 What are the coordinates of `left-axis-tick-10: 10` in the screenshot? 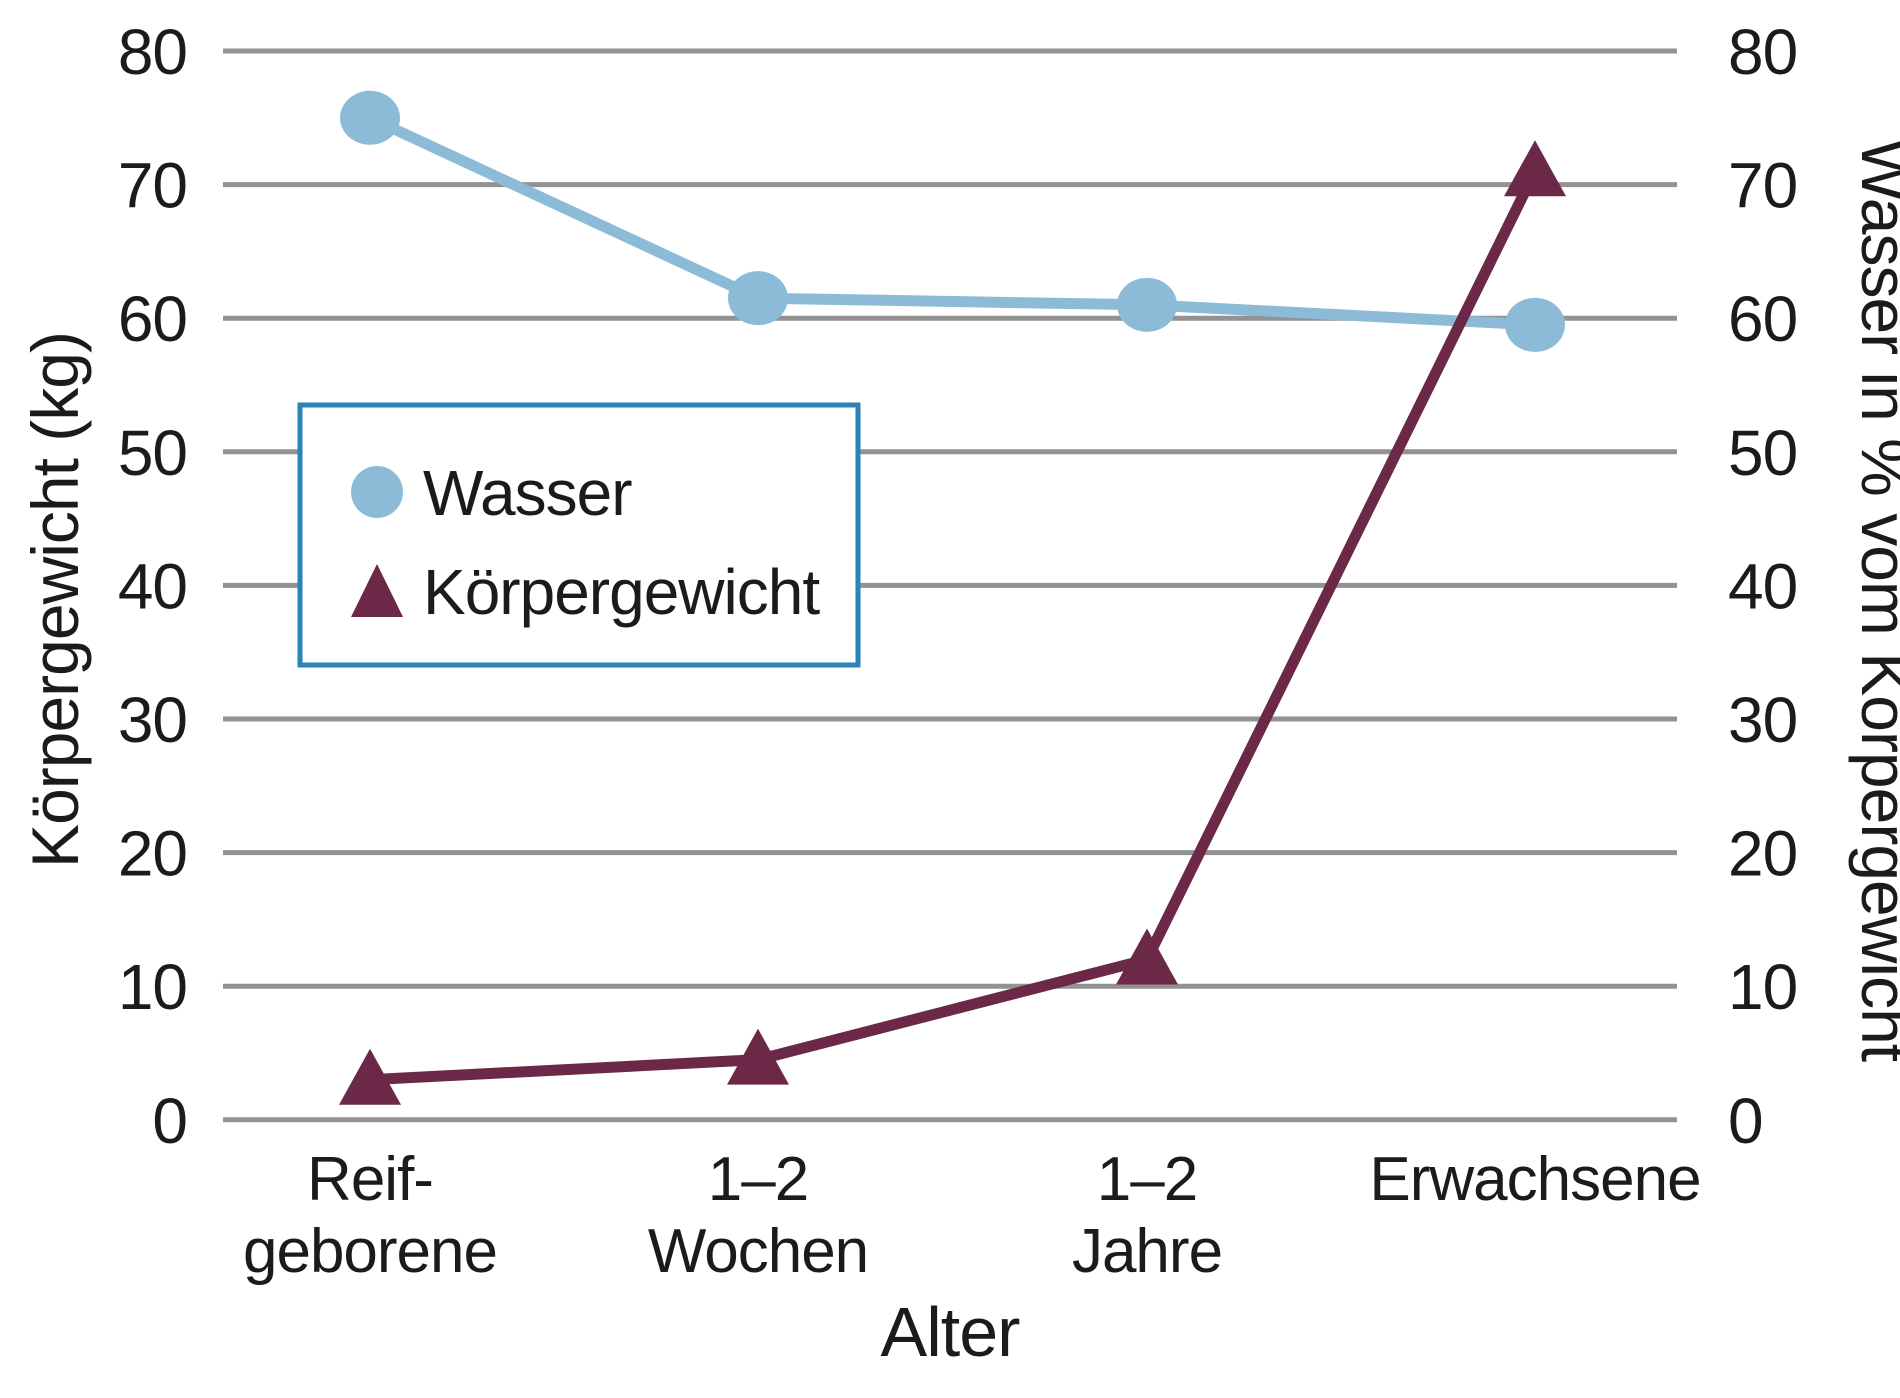 It's located at (152, 987).